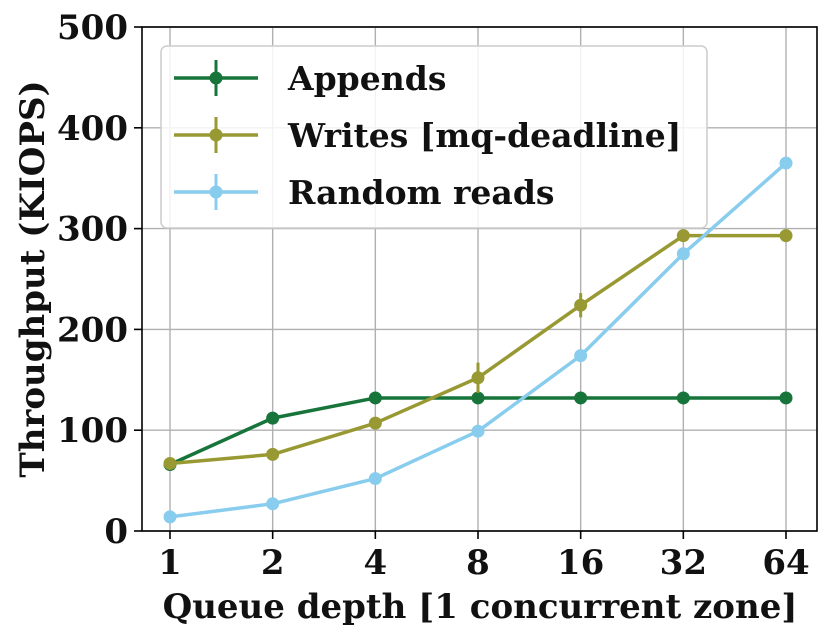 The width and height of the screenshot is (830, 640). I want to click on y-tick-label: 100, so click(92, 431).